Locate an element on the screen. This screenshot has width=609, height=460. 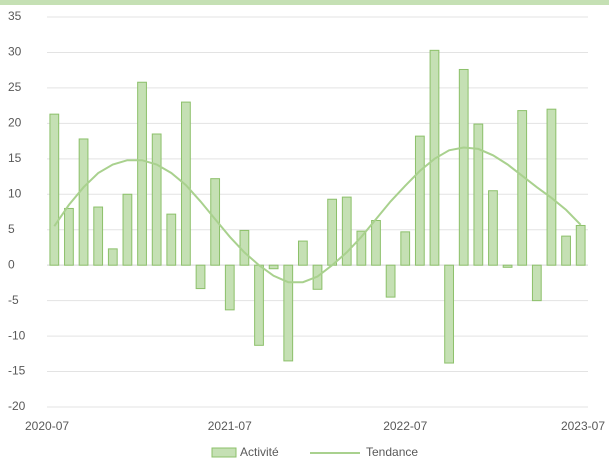
y-tick-label: -5 is located at coordinates (13, 300).